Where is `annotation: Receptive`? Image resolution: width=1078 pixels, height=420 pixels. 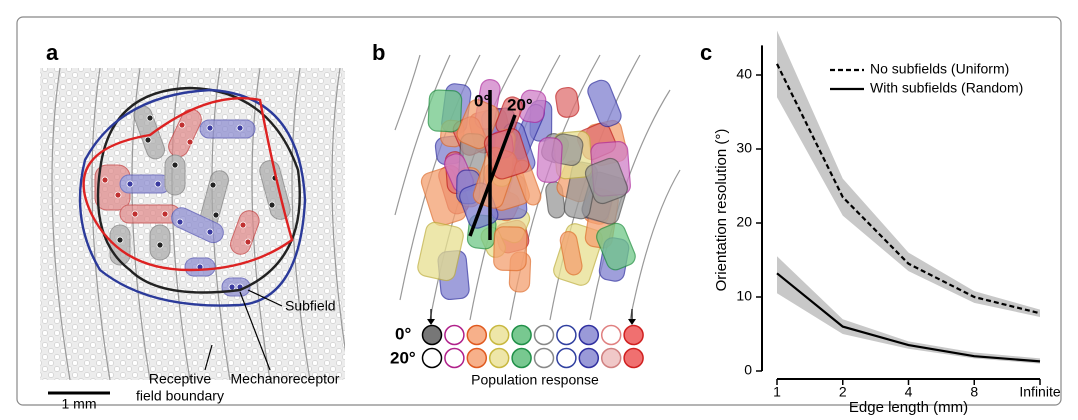 annotation: Receptive is located at coordinates (180, 379).